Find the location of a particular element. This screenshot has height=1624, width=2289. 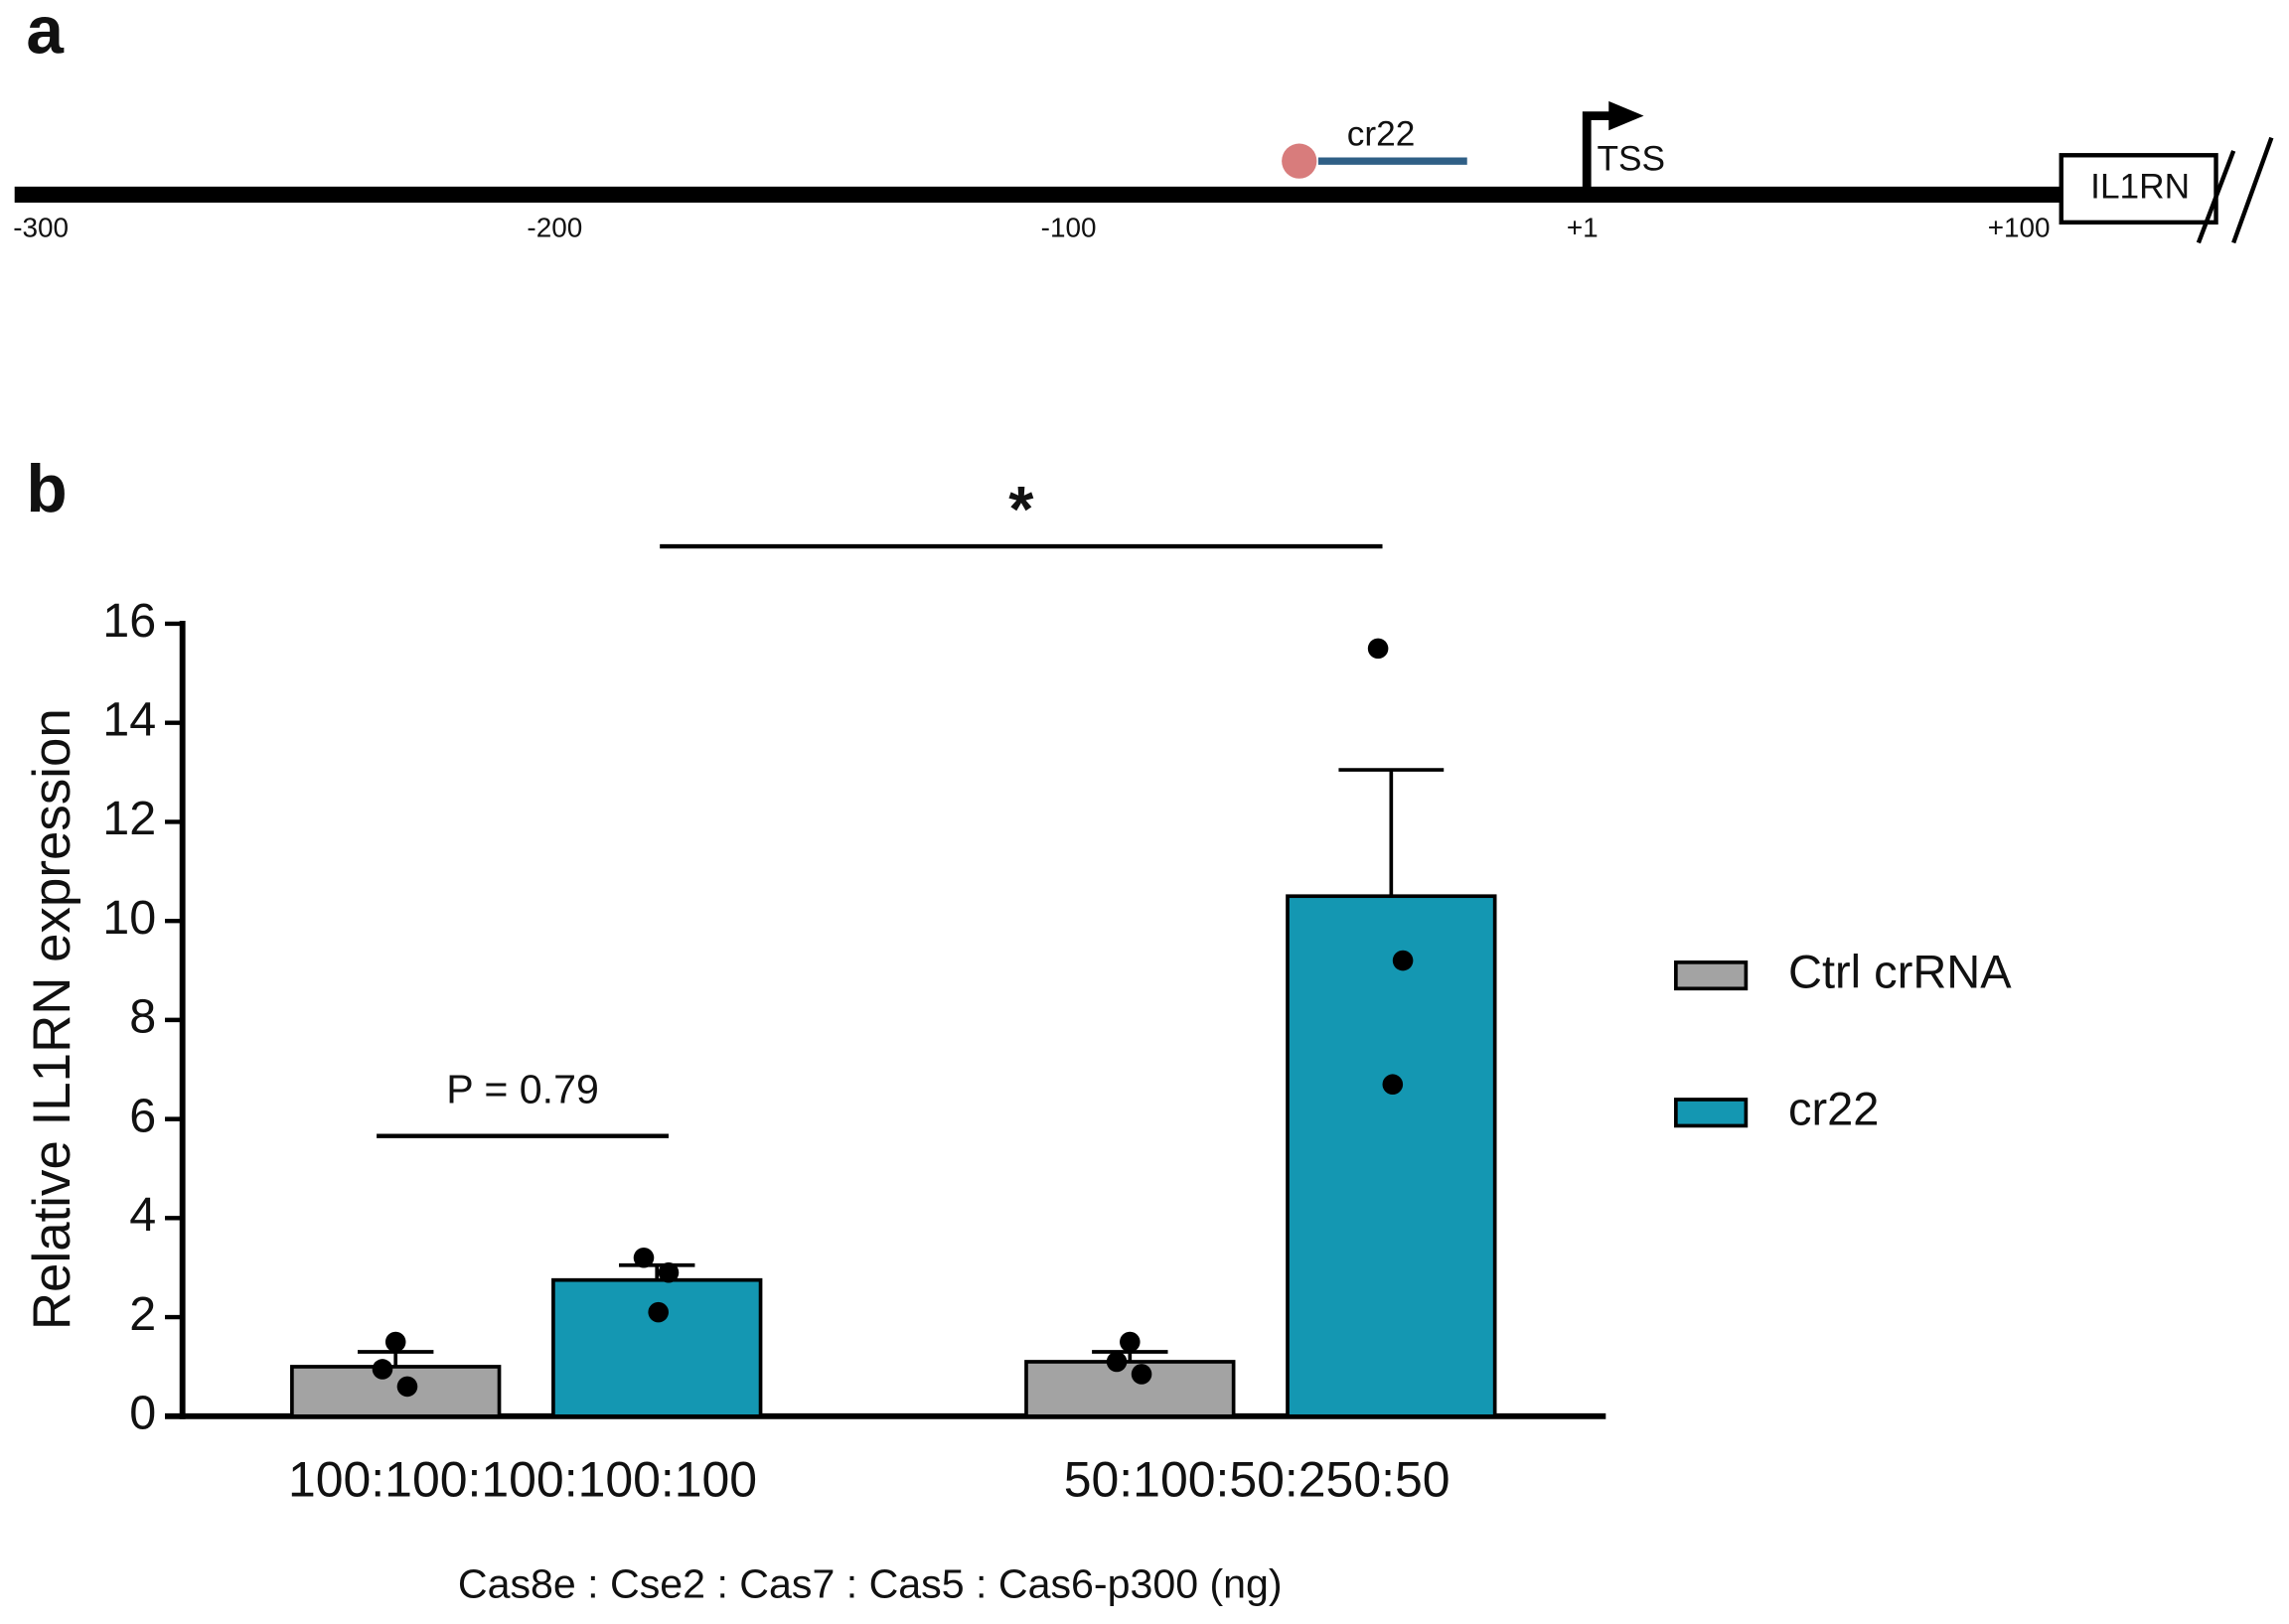

y-axis-label: Relative IL1RN expression is located at coordinates (52, 1019).